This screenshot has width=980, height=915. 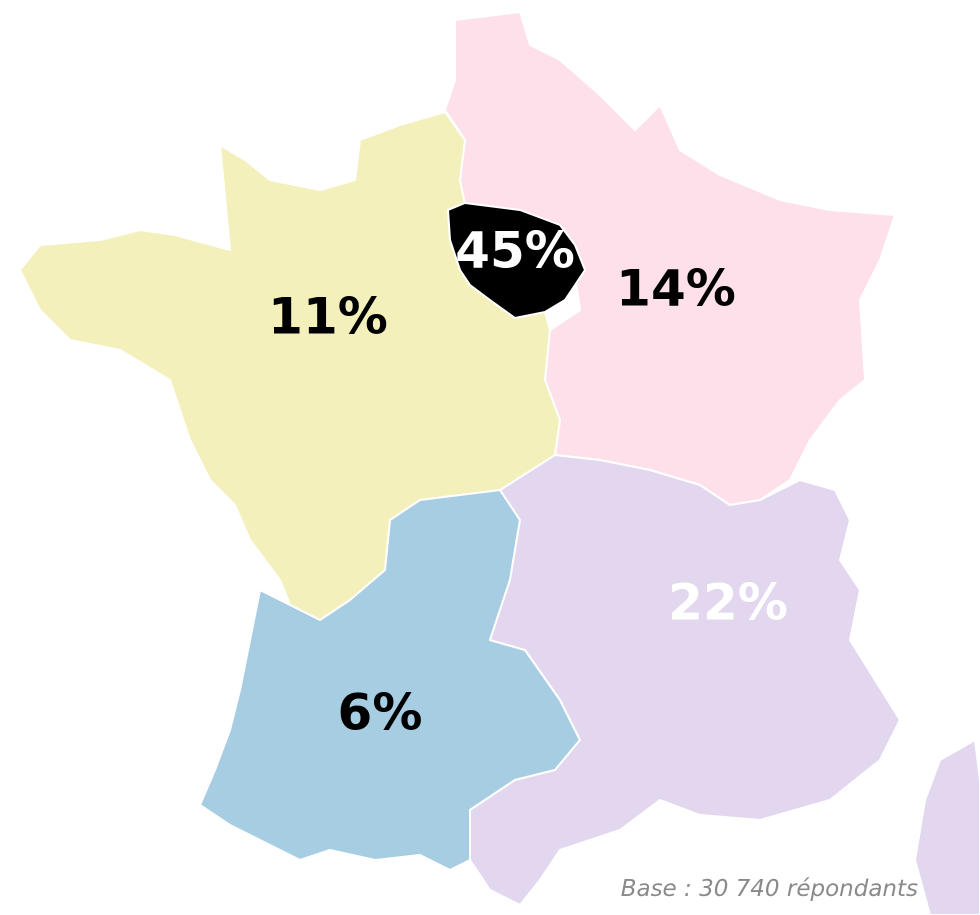 I want to click on region-label: 14%, so click(x=676, y=289).